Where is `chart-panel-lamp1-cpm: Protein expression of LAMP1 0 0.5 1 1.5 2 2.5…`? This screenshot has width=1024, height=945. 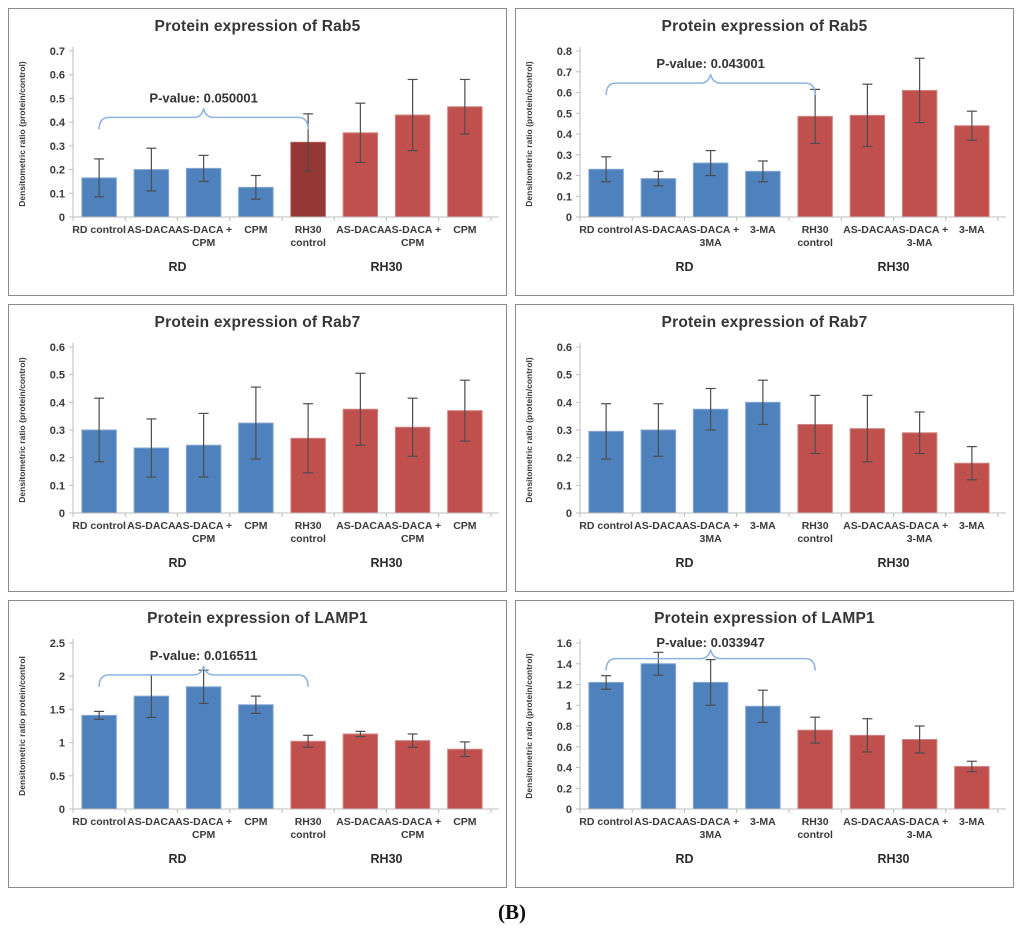 chart-panel-lamp1-cpm: Protein expression of LAMP1 0 0.5 1 1.5 2 2.5… is located at coordinates (257, 744).